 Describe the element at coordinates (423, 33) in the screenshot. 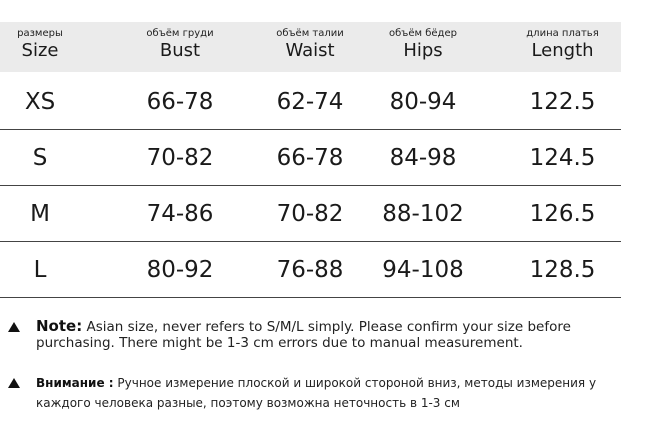

I see `header-hips-ru: объём бёдер` at that location.